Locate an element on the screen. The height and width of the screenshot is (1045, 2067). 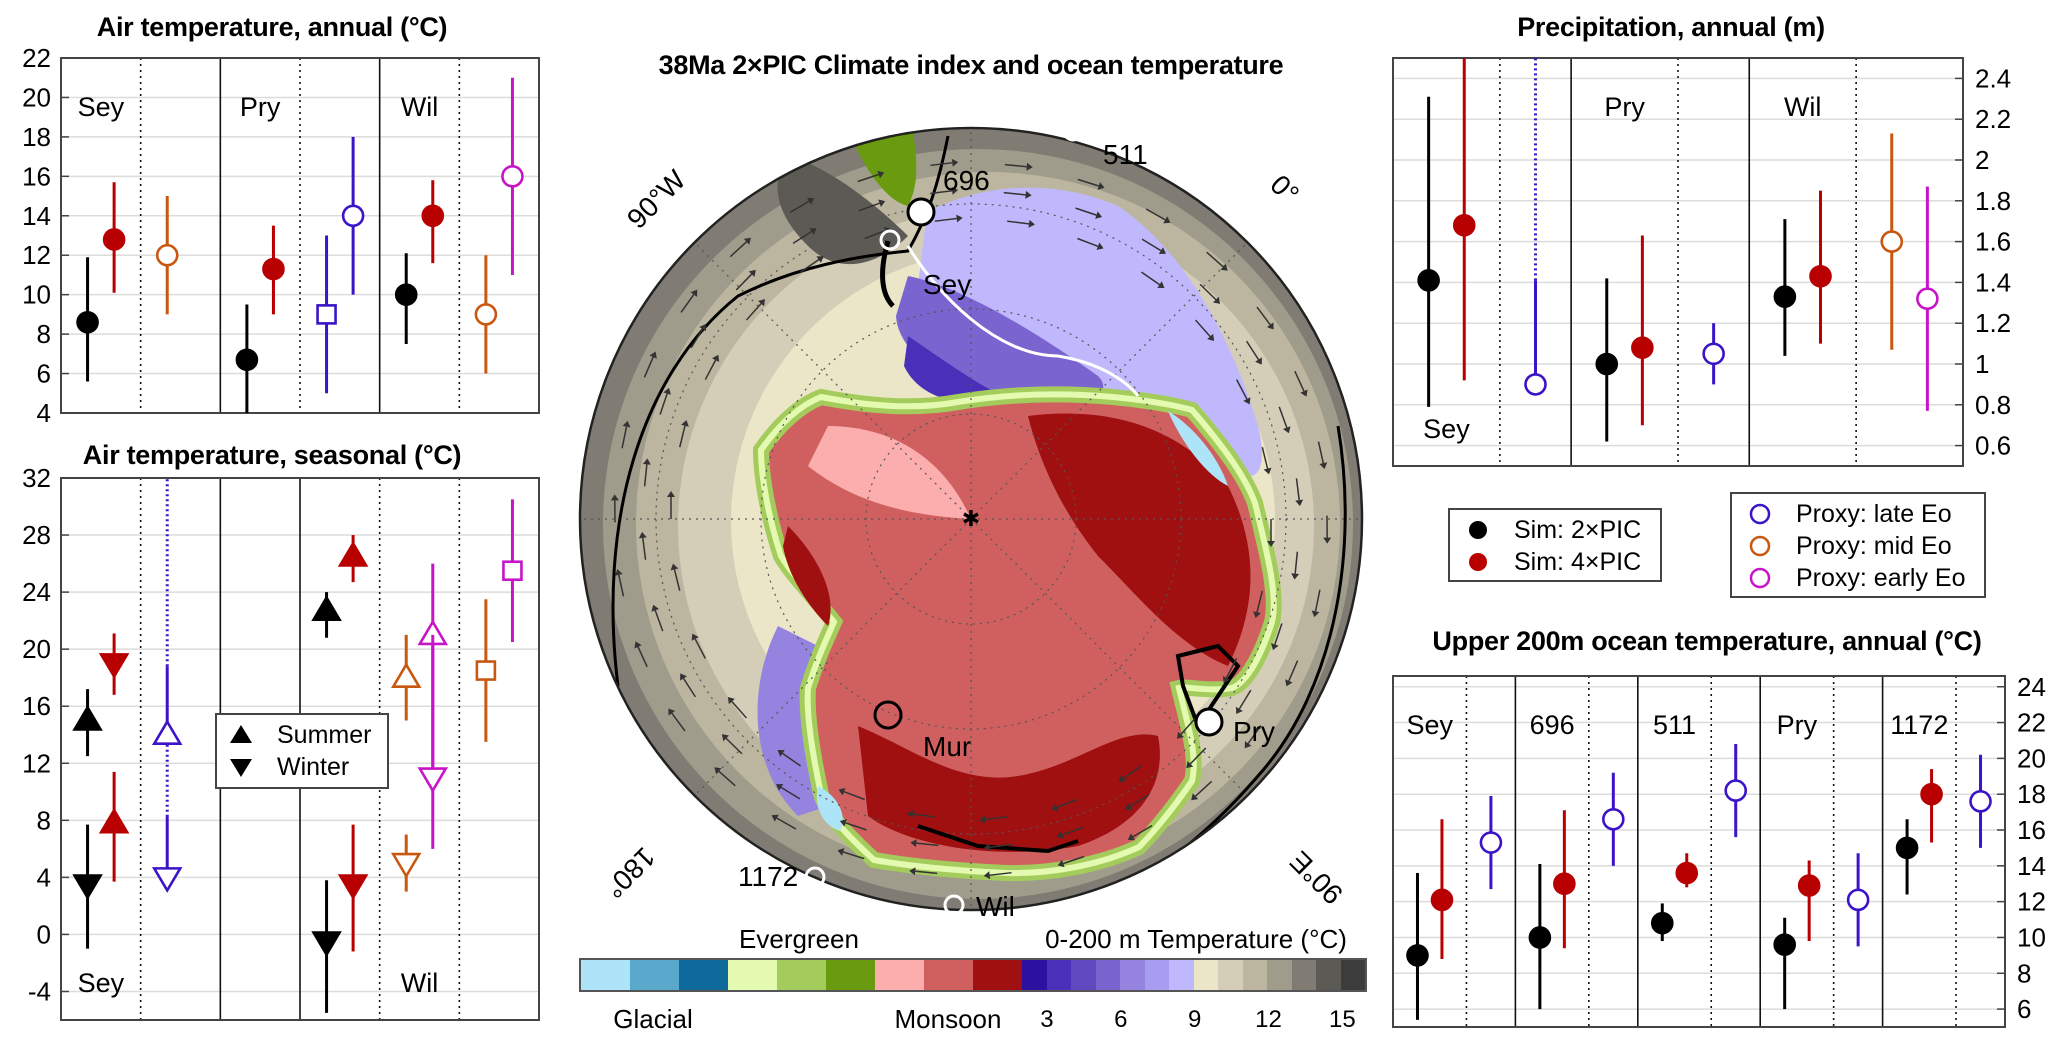
south-pole-icon: ✱ is located at coordinates (971, 518).